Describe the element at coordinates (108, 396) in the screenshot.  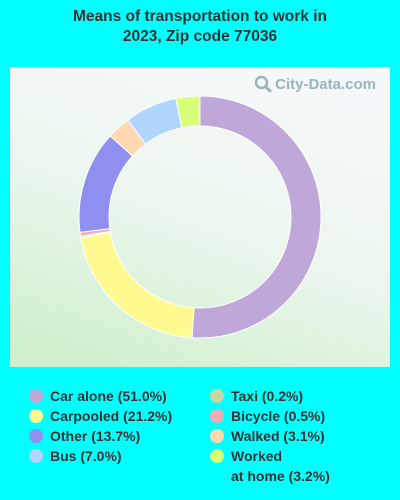
I see `legend-label: Car alone (51.0%)` at that location.